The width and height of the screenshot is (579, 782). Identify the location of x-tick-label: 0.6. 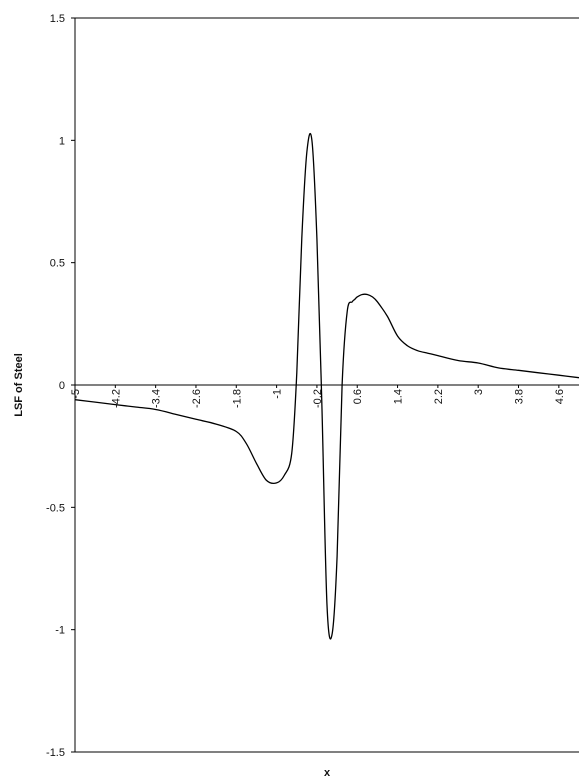
(358, 396).